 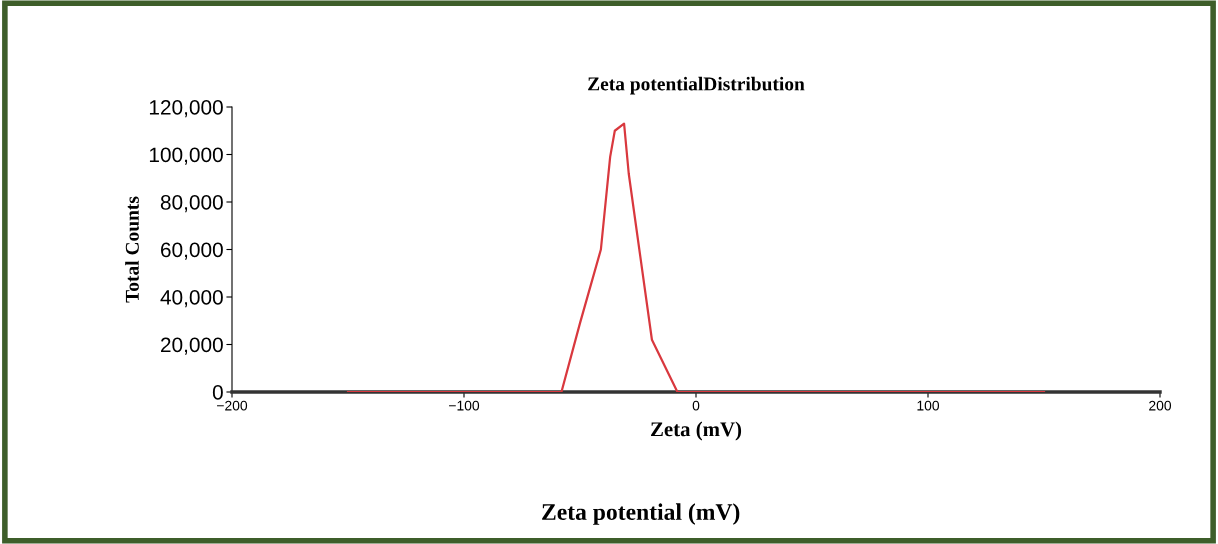 What do you see at coordinates (464, 405) in the screenshot?
I see `x-tick-label: −100` at bounding box center [464, 405].